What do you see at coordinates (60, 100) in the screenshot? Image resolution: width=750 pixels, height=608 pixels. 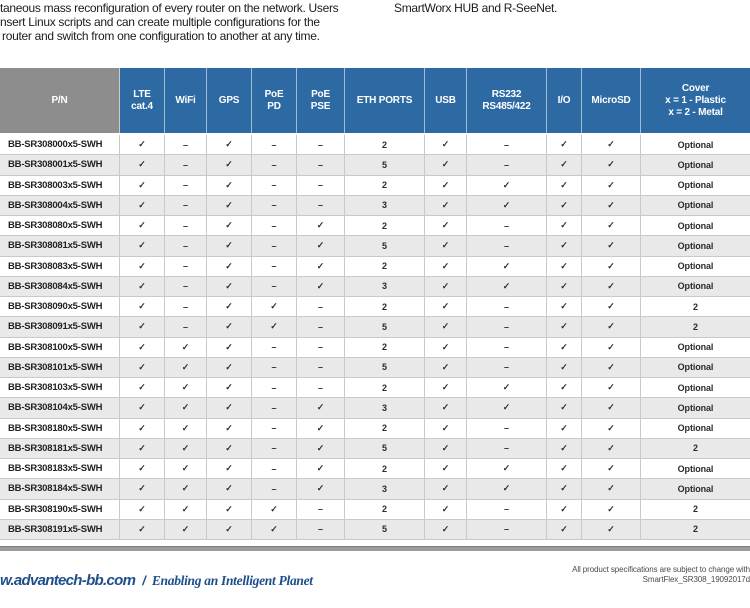 I see `header-cell-pn: P/N` at bounding box center [60, 100].